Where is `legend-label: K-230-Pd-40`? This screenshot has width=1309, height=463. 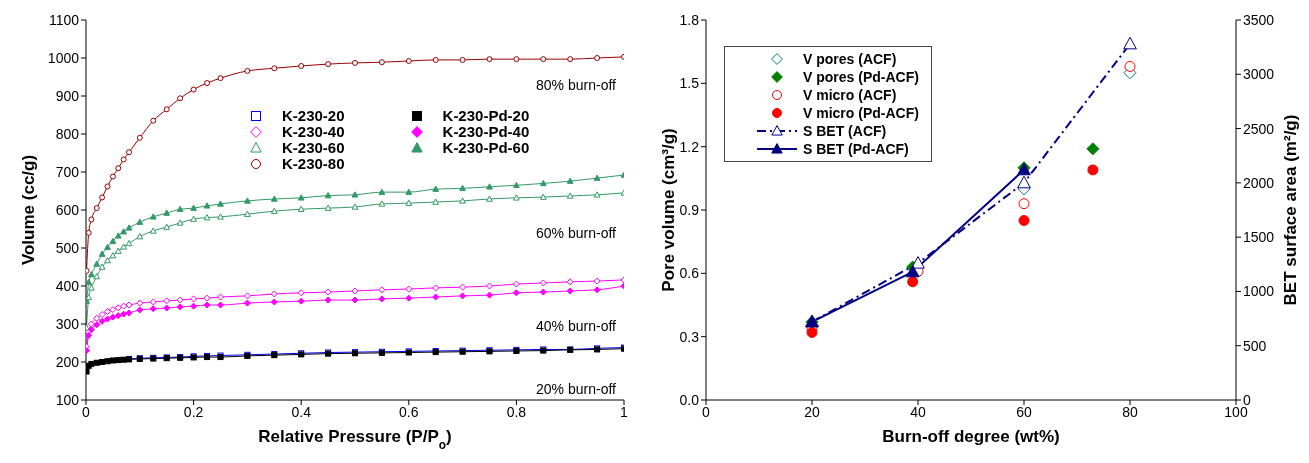
legend-label: K-230-Pd-40 is located at coordinates (486, 131).